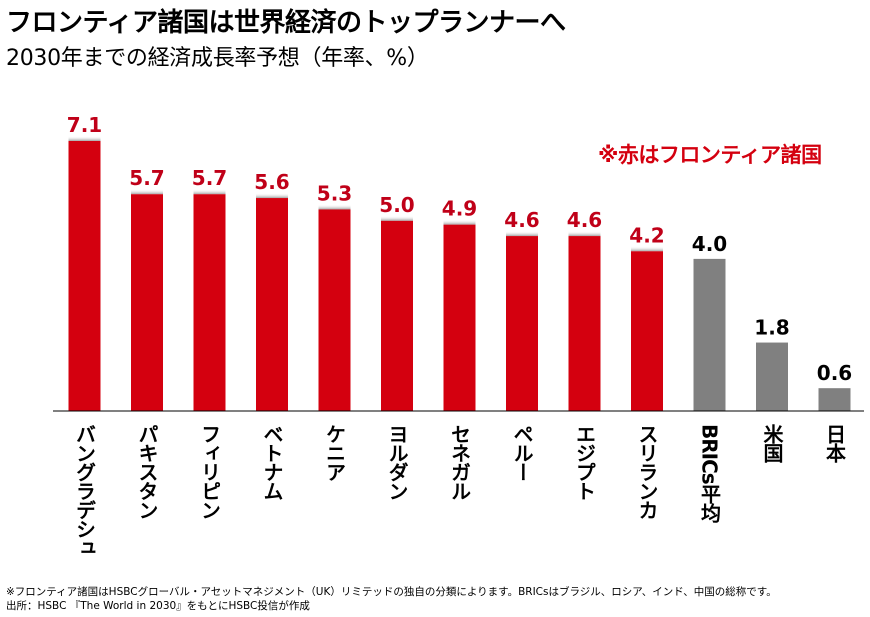 This screenshot has width=870, height=617. Describe the element at coordinates (158, 606) in the screenshot. I see `footnote-source: 出所：HSBC 『The World in 2030』をもとにHSBC投信が作成` at that location.